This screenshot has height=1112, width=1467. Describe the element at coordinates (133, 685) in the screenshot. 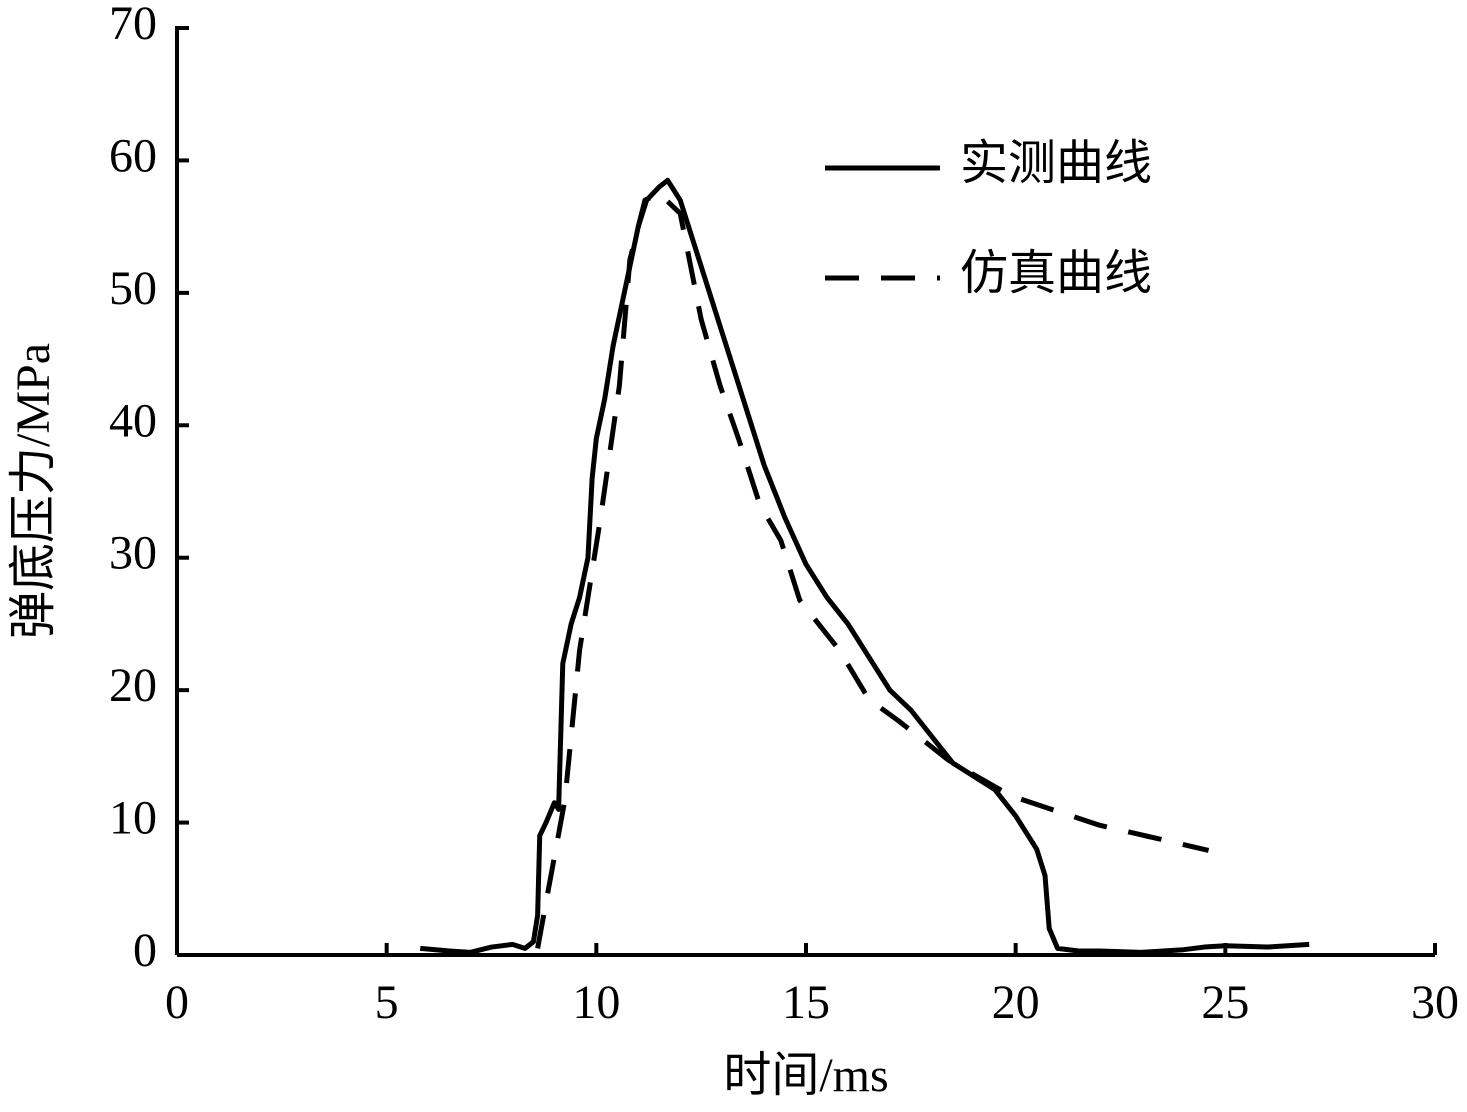

I see `y-tick-label: 20` at that location.